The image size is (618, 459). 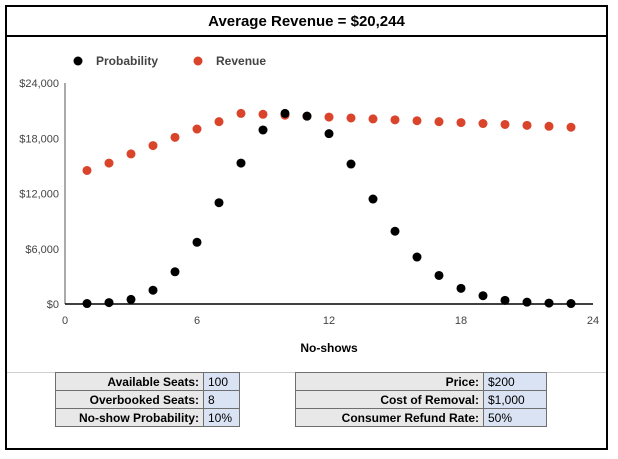 I want to click on param-row-consumer-refund-rate: Consumer Refund Rate: 50%, so click(x=421, y=417).